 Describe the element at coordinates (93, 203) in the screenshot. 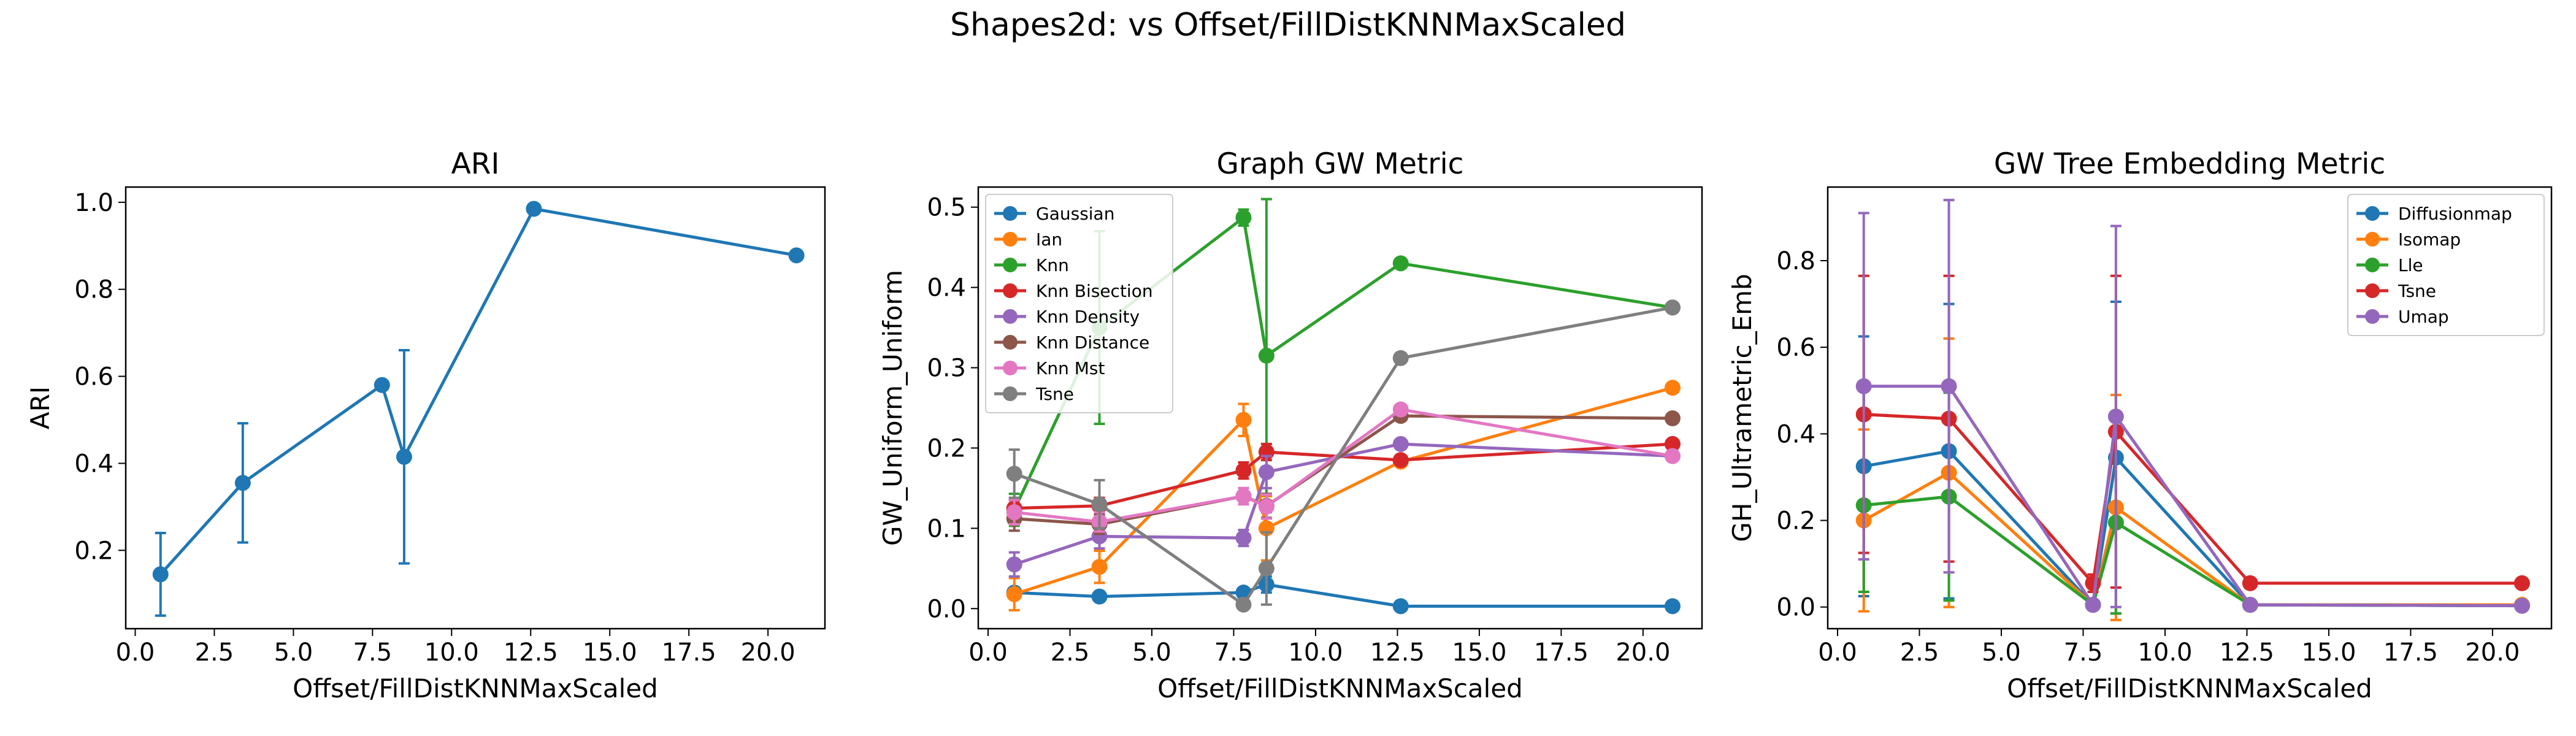

I see `y-tick-label: 1.0` at that location.